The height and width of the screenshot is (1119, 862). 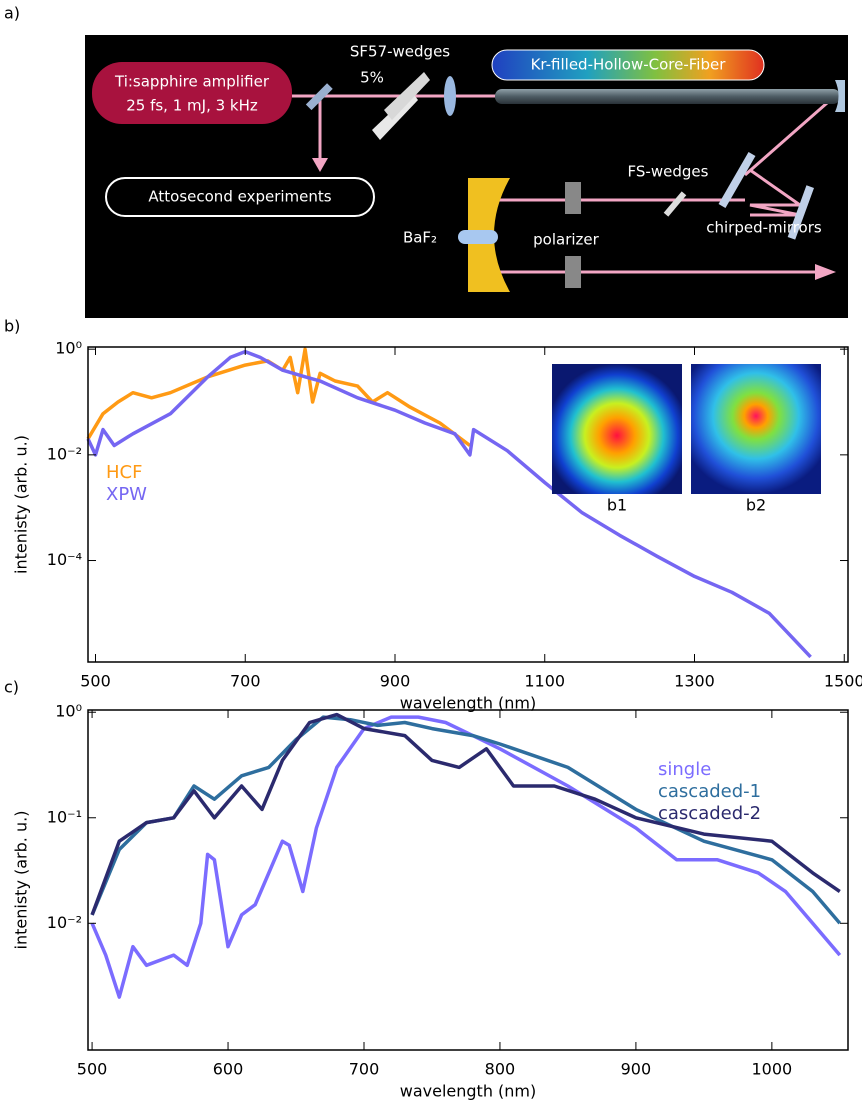 What do you see at coordinates (566, 240) in the screenshot?
I see `polarizer-label: polarizer` at bounding box center [566, 240].